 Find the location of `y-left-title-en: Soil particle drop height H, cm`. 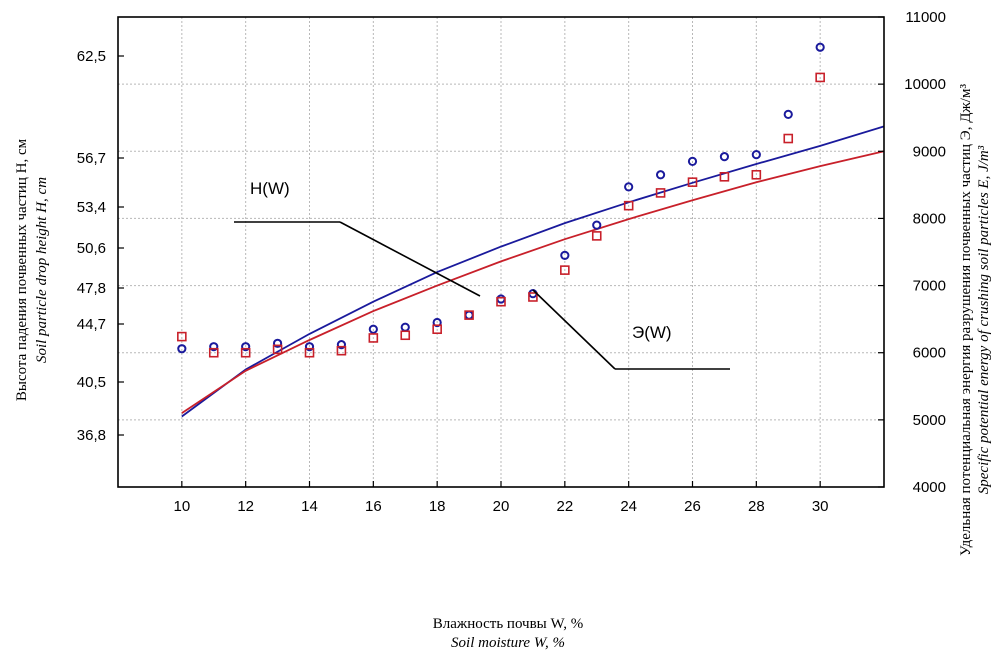

y-left-title-en: Soil particle drop height H, cm is located at coordinates (42, 270).